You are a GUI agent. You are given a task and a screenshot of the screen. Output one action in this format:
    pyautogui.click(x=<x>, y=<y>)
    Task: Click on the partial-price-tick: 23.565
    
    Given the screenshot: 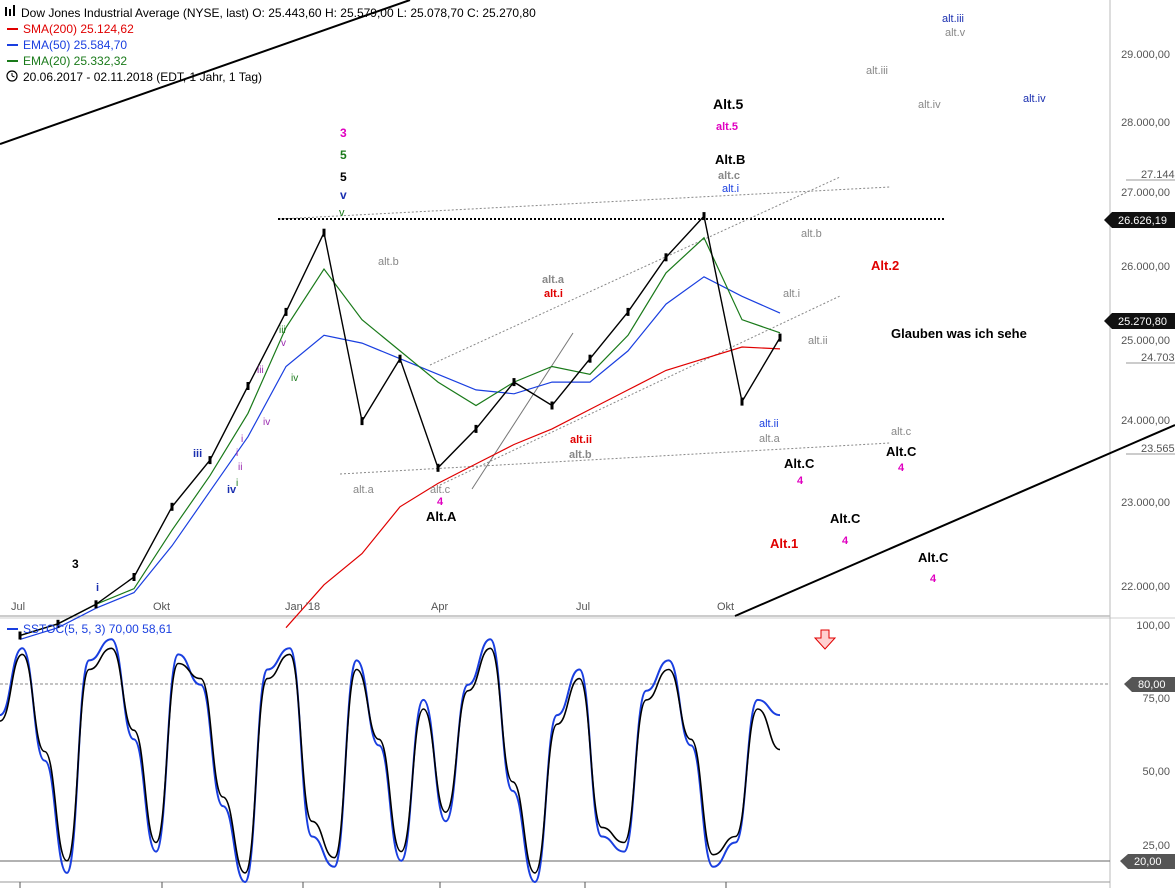 What is the action you would take?
    pyautogui.click(x=1158, y=449)
    